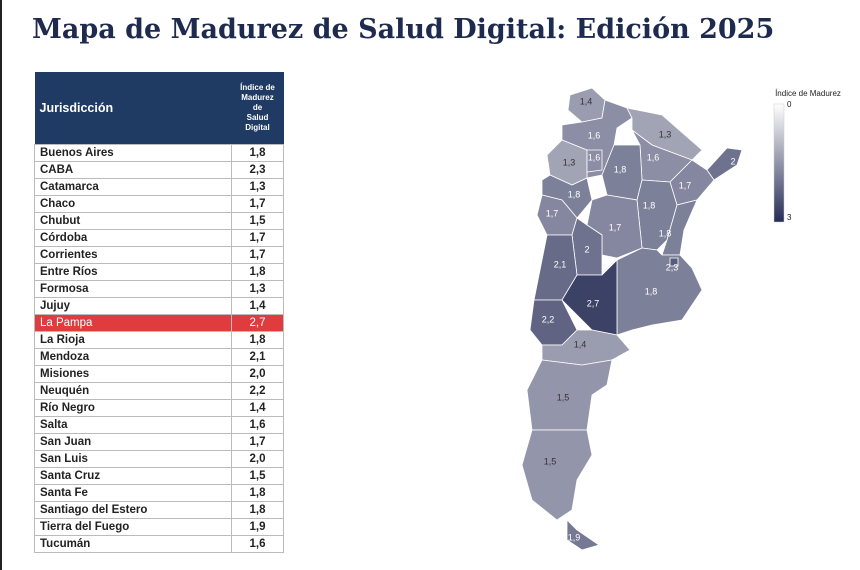 The height and width of the screenshot is (570, 860). Describe the element at coordinates (257, 527) in the screenshot. I see `value-cell: 1,9` at that location.